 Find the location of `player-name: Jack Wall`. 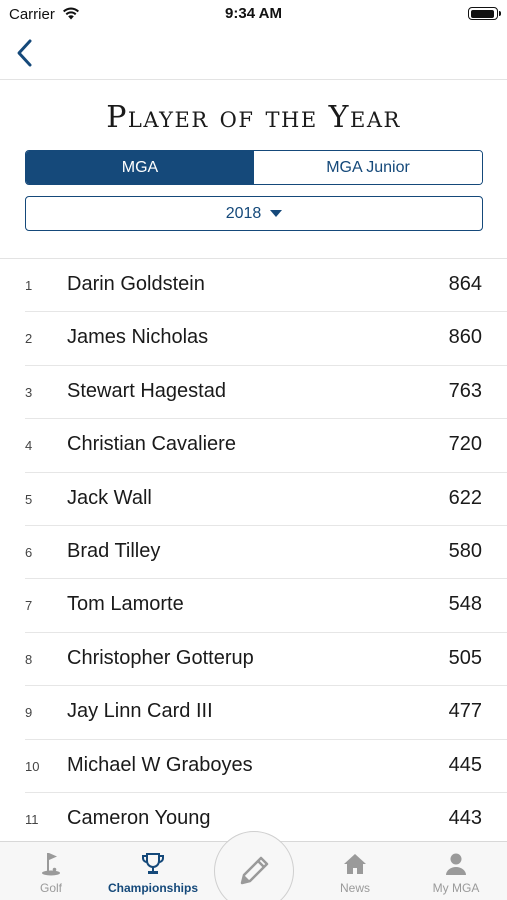

player-name: Jack Wall is located at coordinates (109, 497).